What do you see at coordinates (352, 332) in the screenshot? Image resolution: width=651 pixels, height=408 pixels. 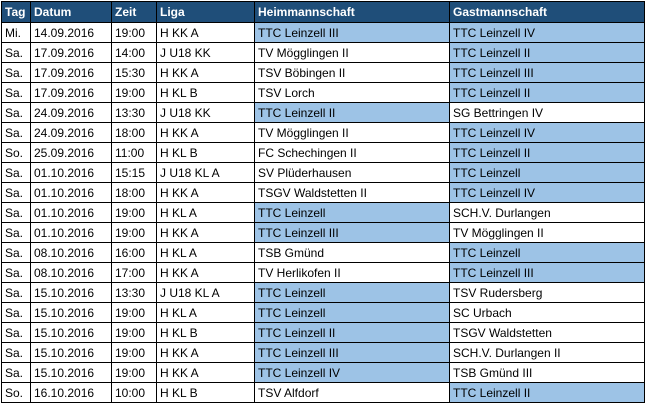 I see `cell-heimmannschaft: TTC Leinzell II` at bounding box center [352, 332].